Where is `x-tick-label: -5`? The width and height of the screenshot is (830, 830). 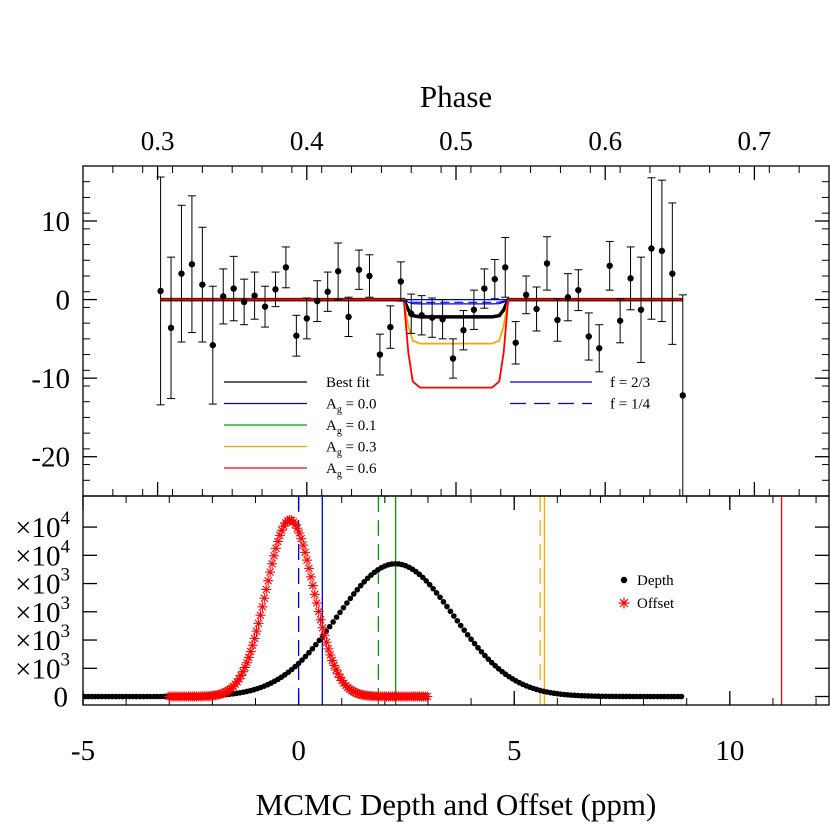 x-tick-label: -5 is located at coordinates (83, 751).